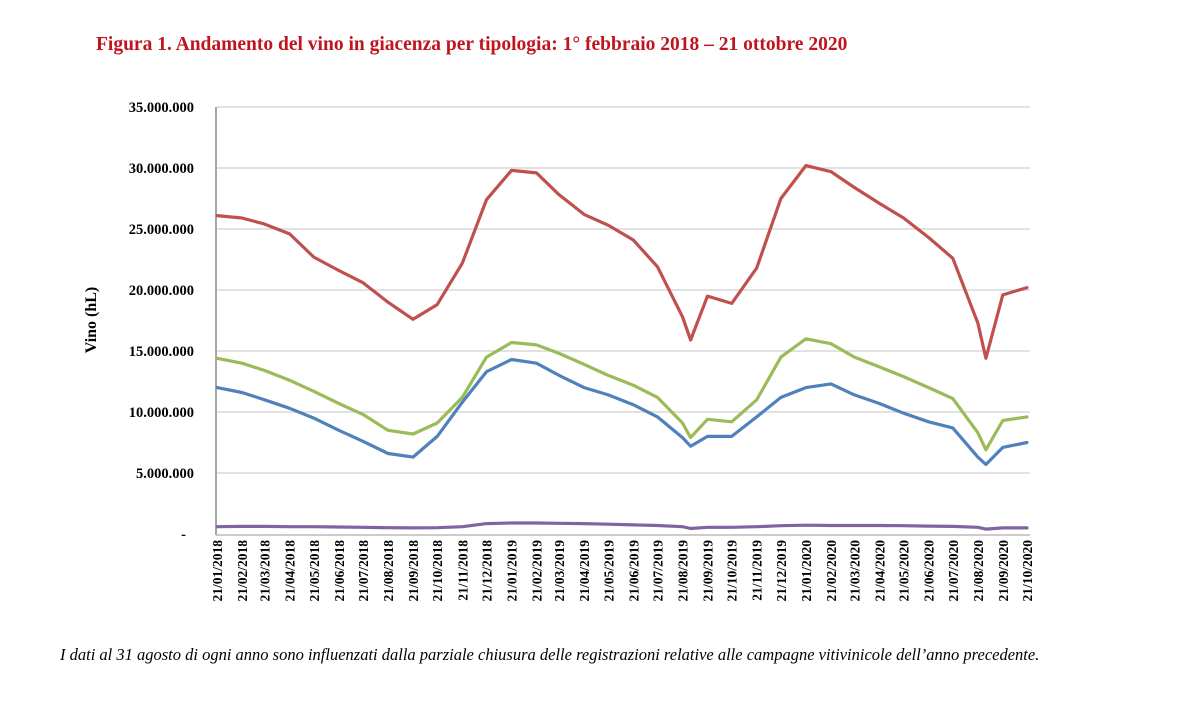 Image resolution: width=1200 pixels, height=720 pixels. I want to click on x-tick-label: 21/07/2019, so click(657, 571).